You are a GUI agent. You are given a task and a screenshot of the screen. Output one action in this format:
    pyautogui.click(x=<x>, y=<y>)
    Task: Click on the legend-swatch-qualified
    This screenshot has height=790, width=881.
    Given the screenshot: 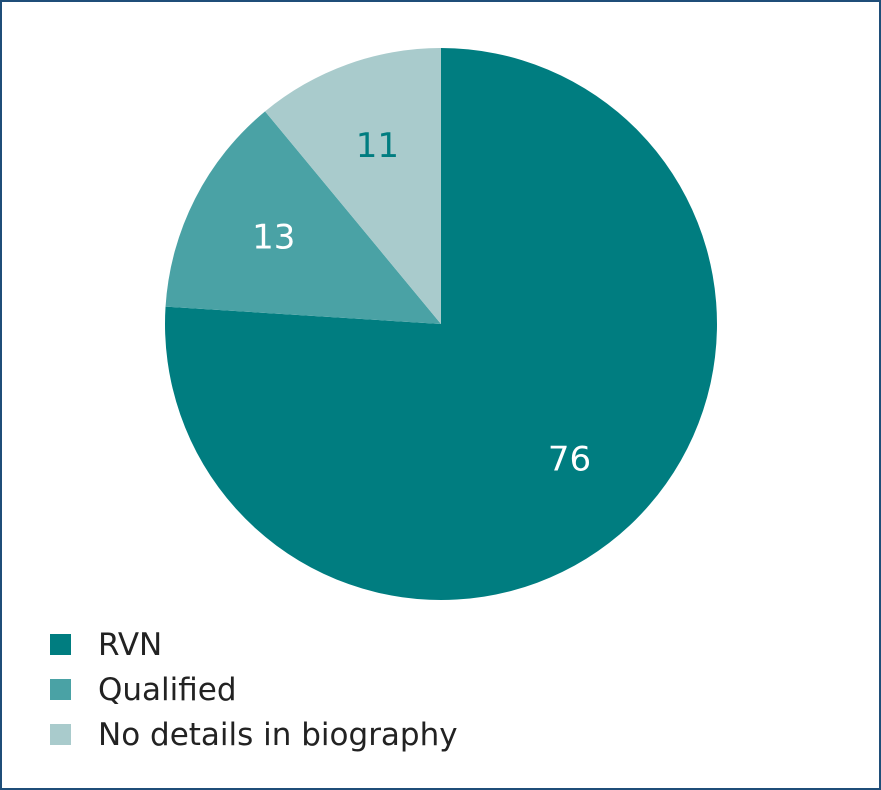 What is the action you would take?
    pyautogui.click(x=60, y=689)
    